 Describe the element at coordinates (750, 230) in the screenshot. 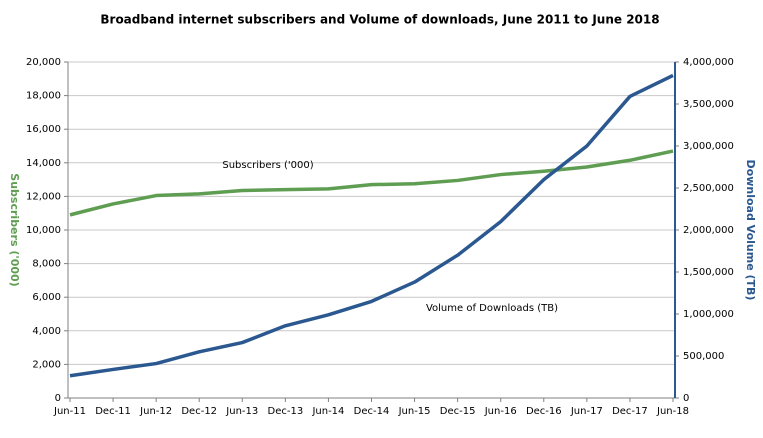

I see `y2-axis-title: Download Volume (TB)` at that location.